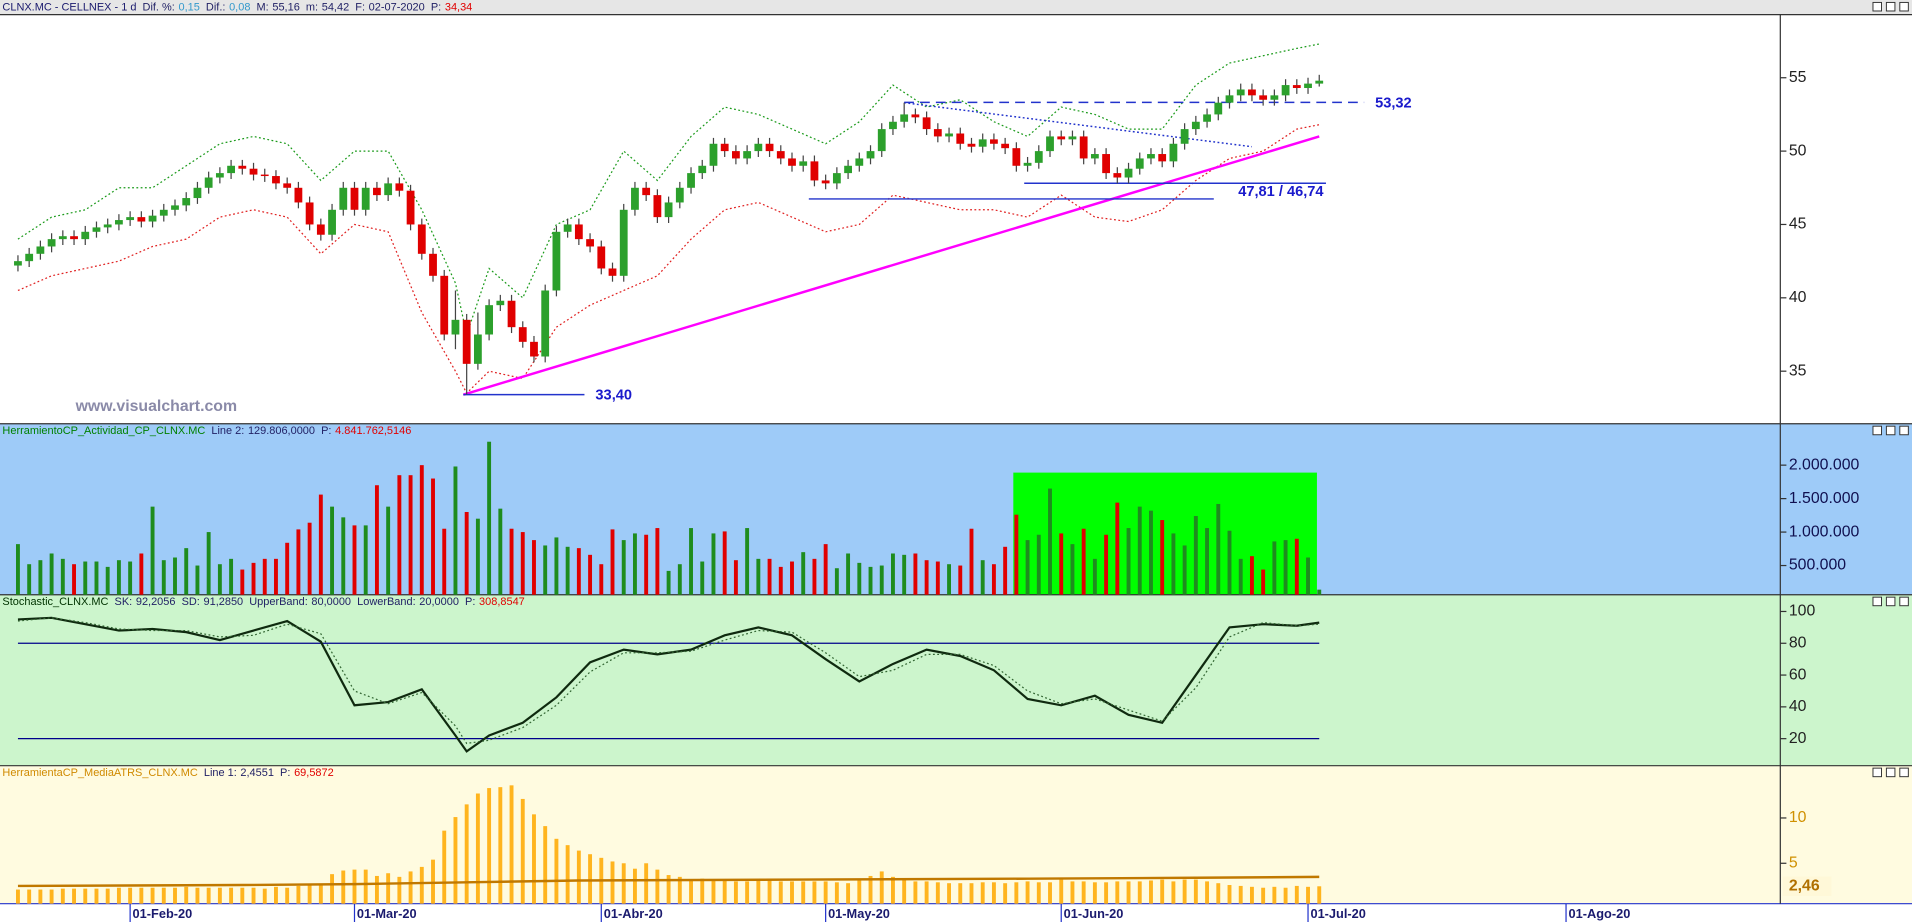 The width and height of the screenshot is (1912, 922). I want to click on y-tick-label: 45, so click(1798, 224).